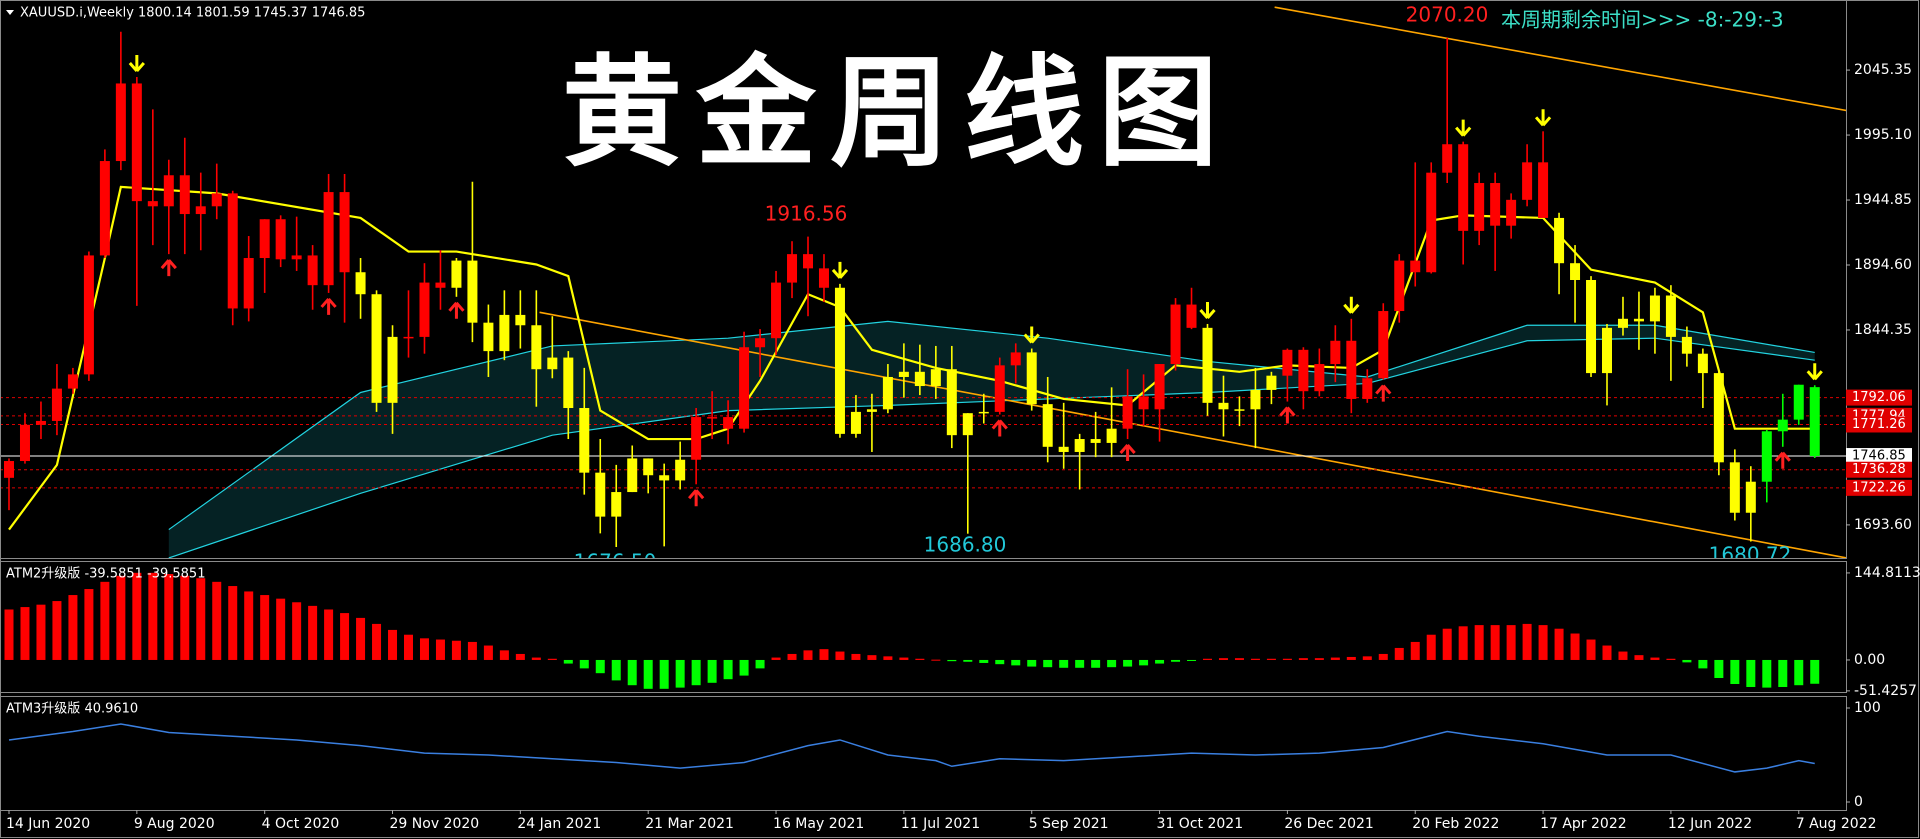 This screenshot has height=839, width=1920. Describe the element at coordinates (911, 748) in the screenshot. I see `atm3-plot` at that location.